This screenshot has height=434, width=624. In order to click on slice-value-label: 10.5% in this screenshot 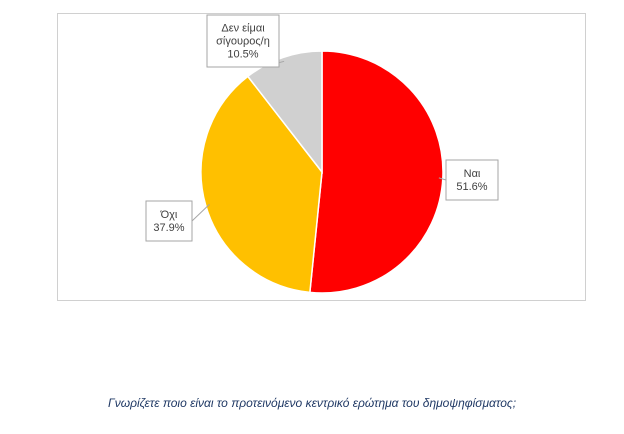, I will do `click(242, 55)`.